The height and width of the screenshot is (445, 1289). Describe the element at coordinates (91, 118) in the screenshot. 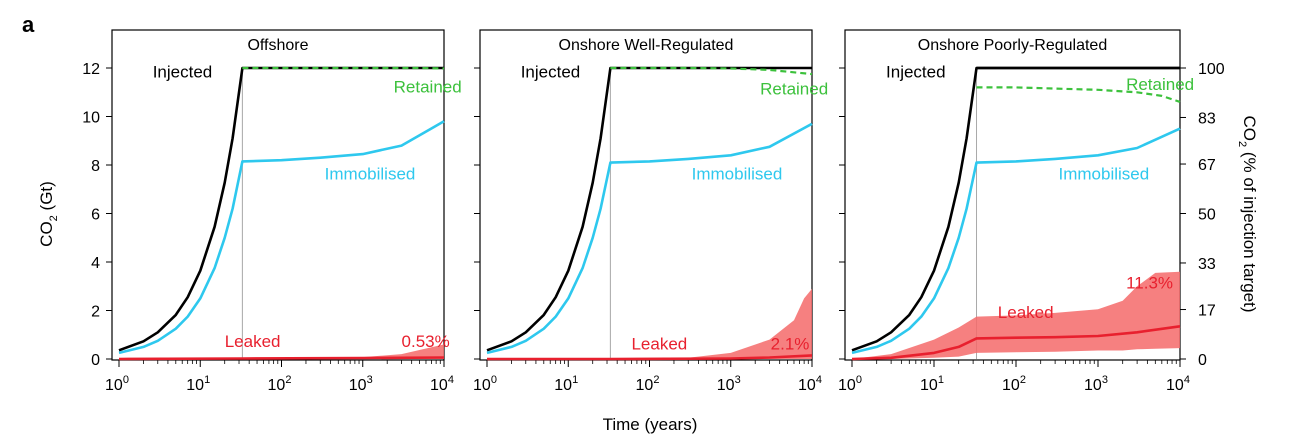

I see `y-tick-label: 10` at that location.